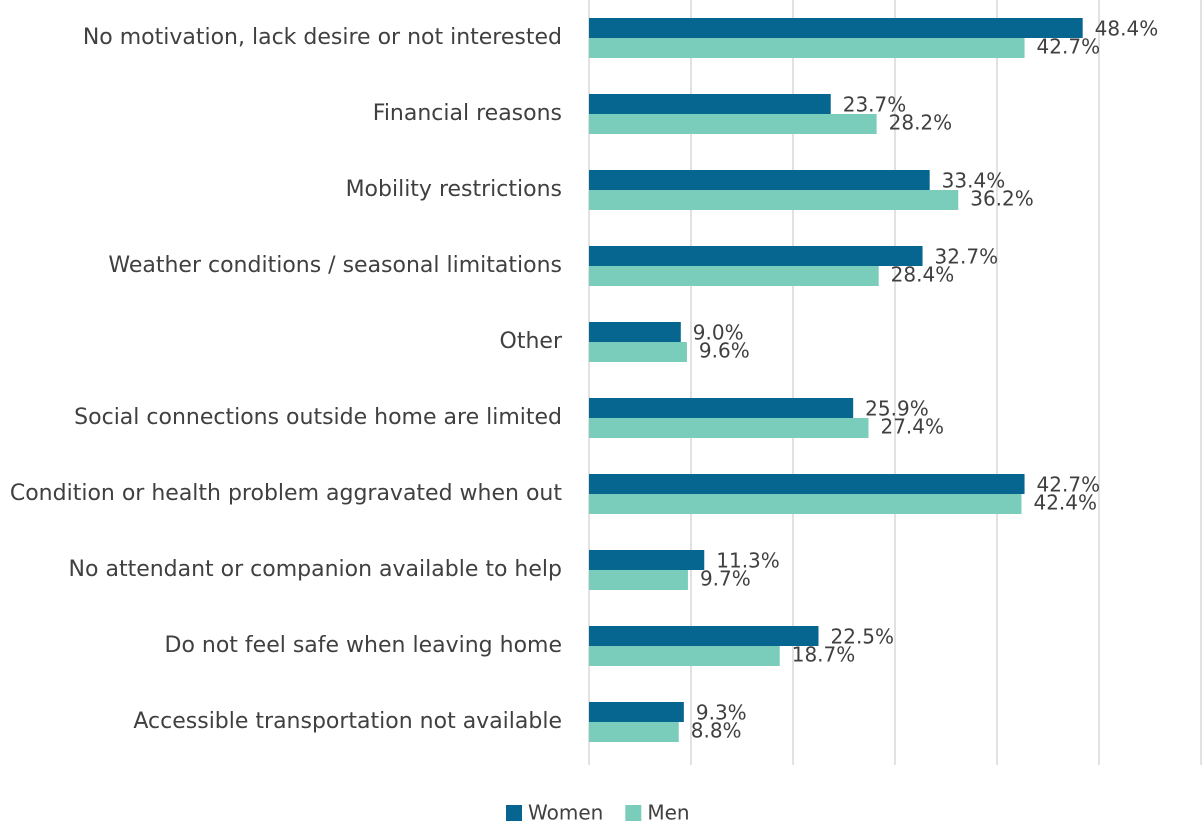 The width and height of the screenshot is (1203, 827). Describe the element at coordinates (824, 655) in the screenshot. I see `data-label: 18.7%` at that location.